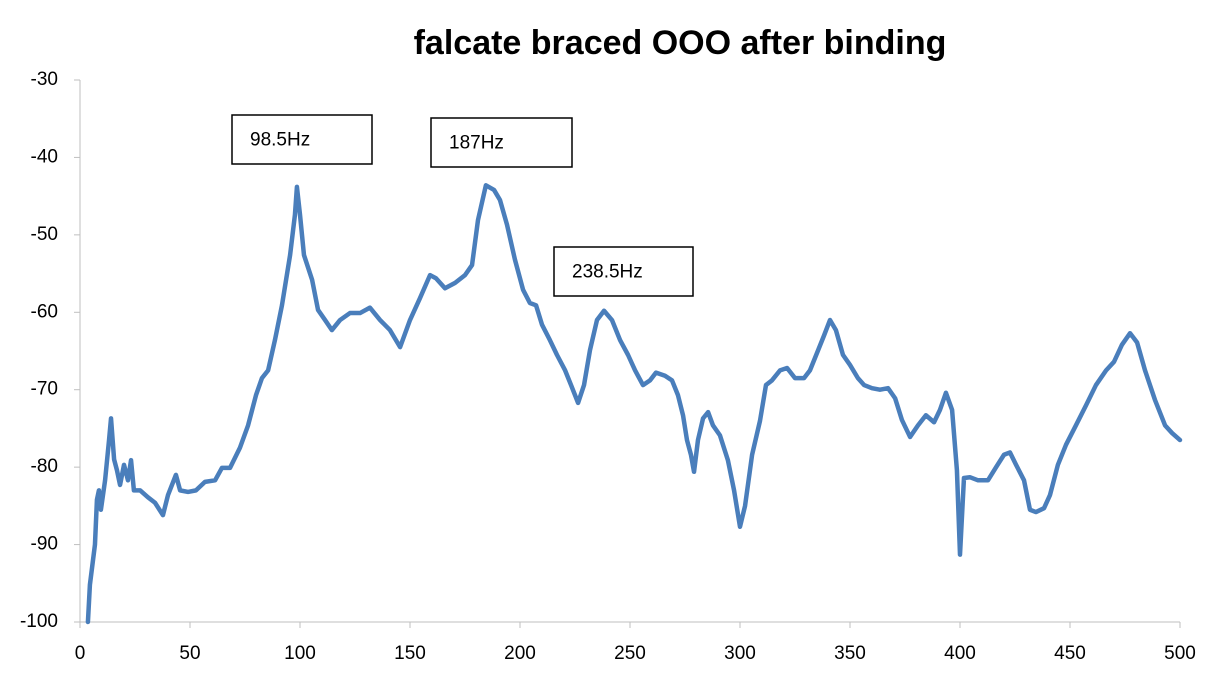  I want to click on y-tick-label: -30, so click(44, 79).